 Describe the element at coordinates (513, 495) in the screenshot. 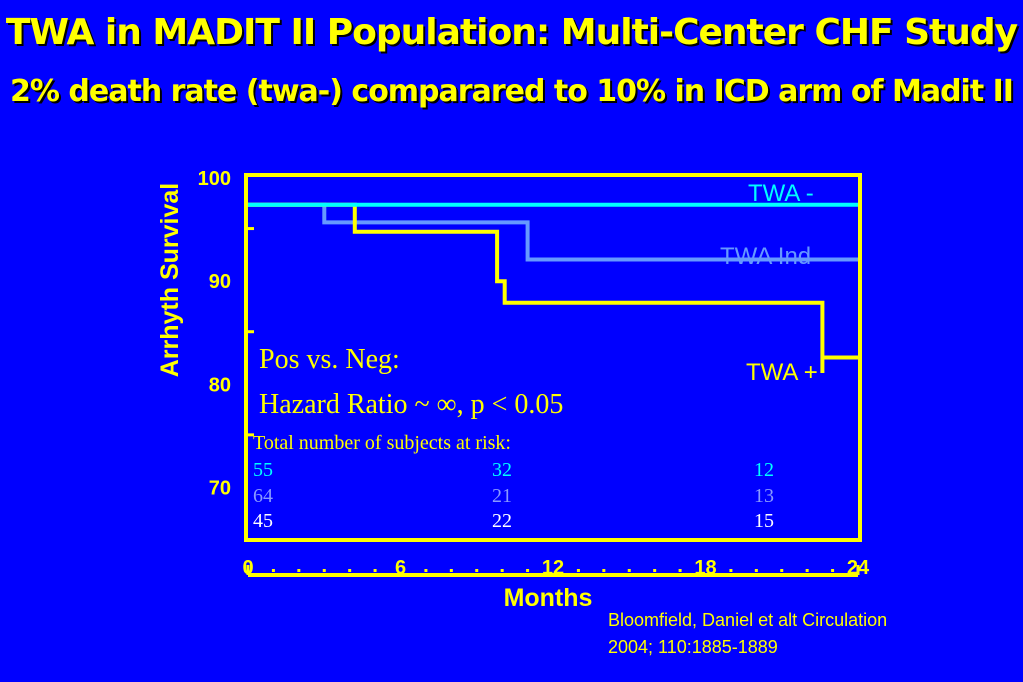

I see `at-risk-table: 55 32 12 64 21 13 45 22 15` at that location.